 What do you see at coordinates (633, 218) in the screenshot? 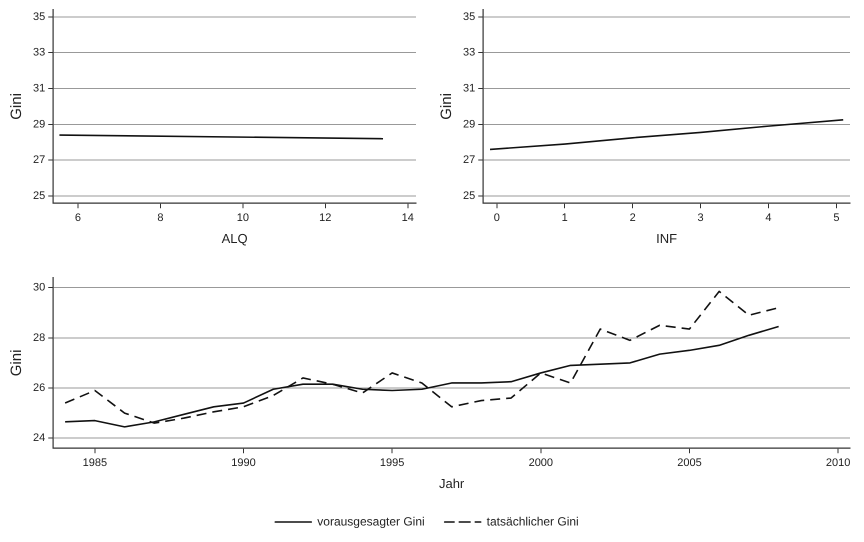
I see `x-tick-label: 2` at bounding box center [633, 218].